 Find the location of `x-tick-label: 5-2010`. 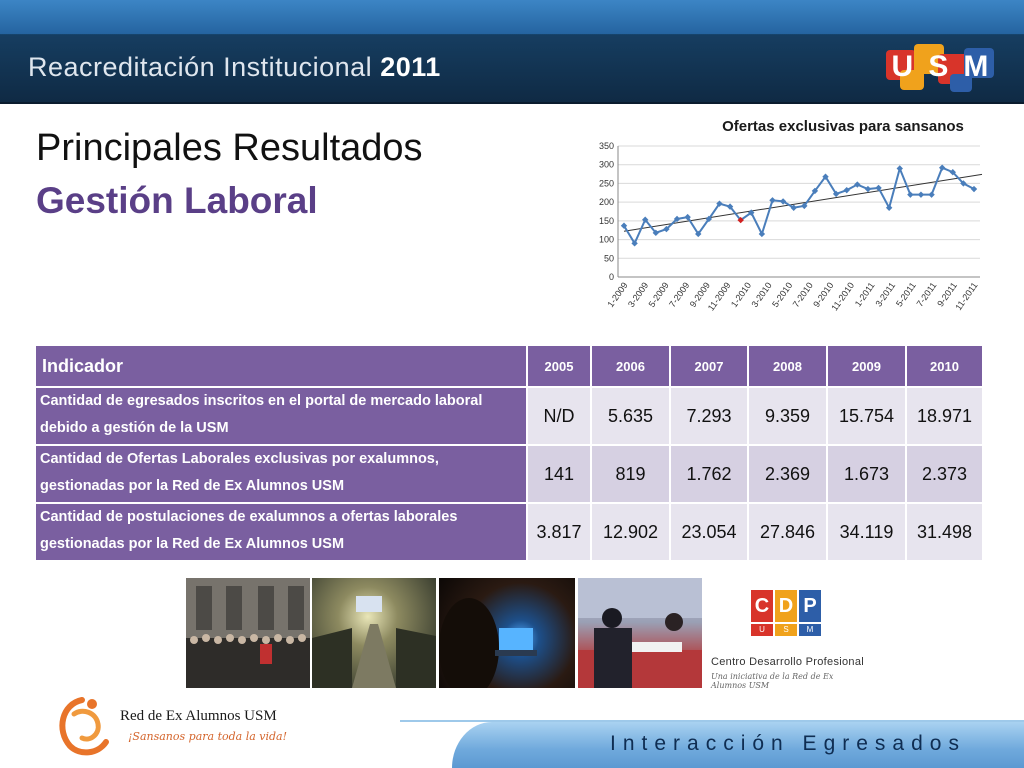

x-tick-label: 5-2010 is located at coordinates (782, 294).